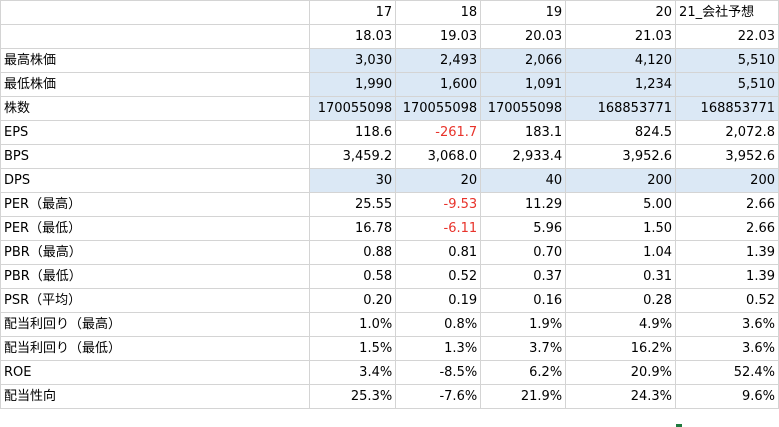 The image size is (779, 427). I want to click on metric-label-cell: 配当性向, so click(155, 396).